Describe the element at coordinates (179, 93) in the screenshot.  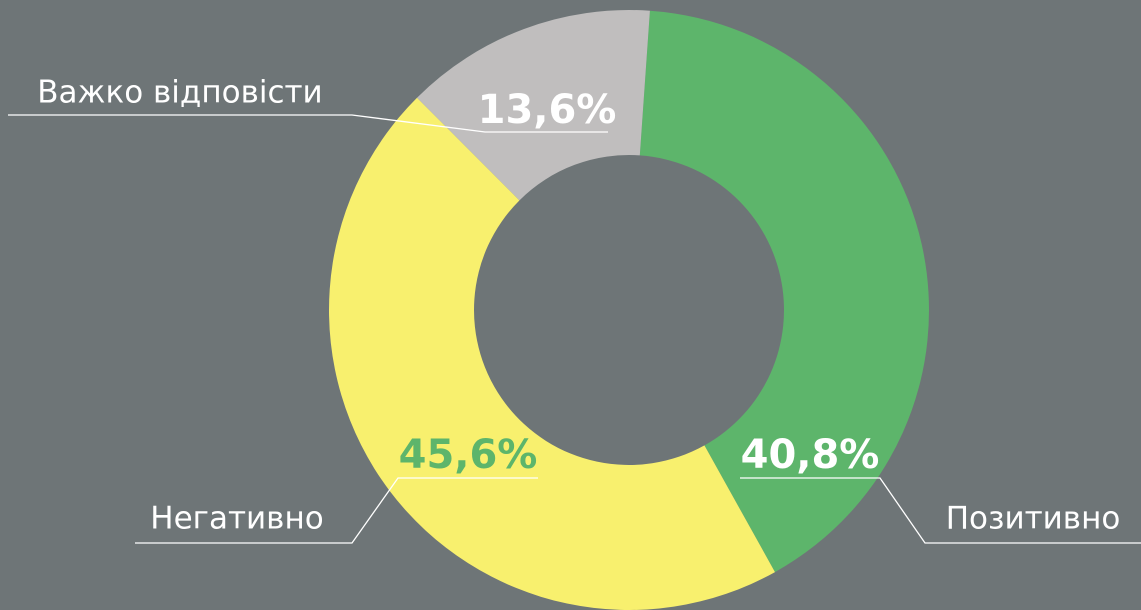
I see `category-label: Важко відповісти` at that location.